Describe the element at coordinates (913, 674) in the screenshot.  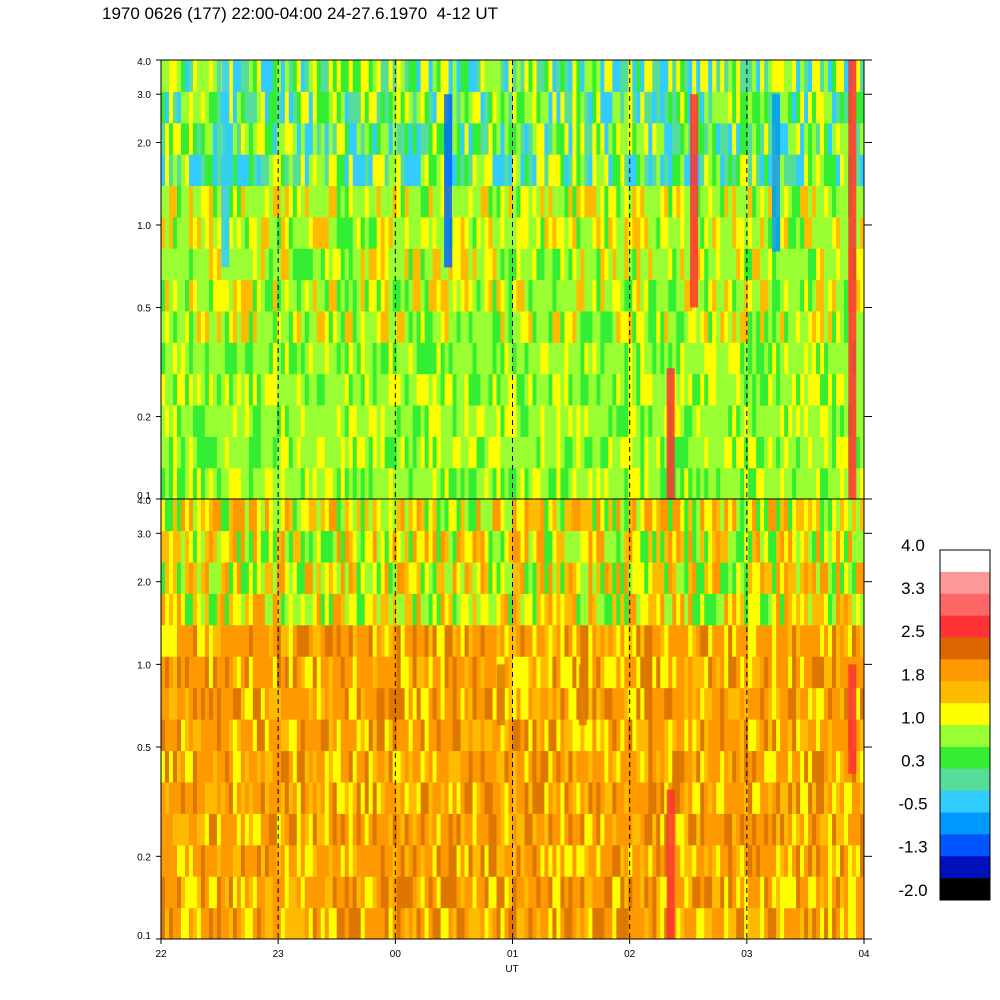
I see `colorbar-label: 1.8` at that location.